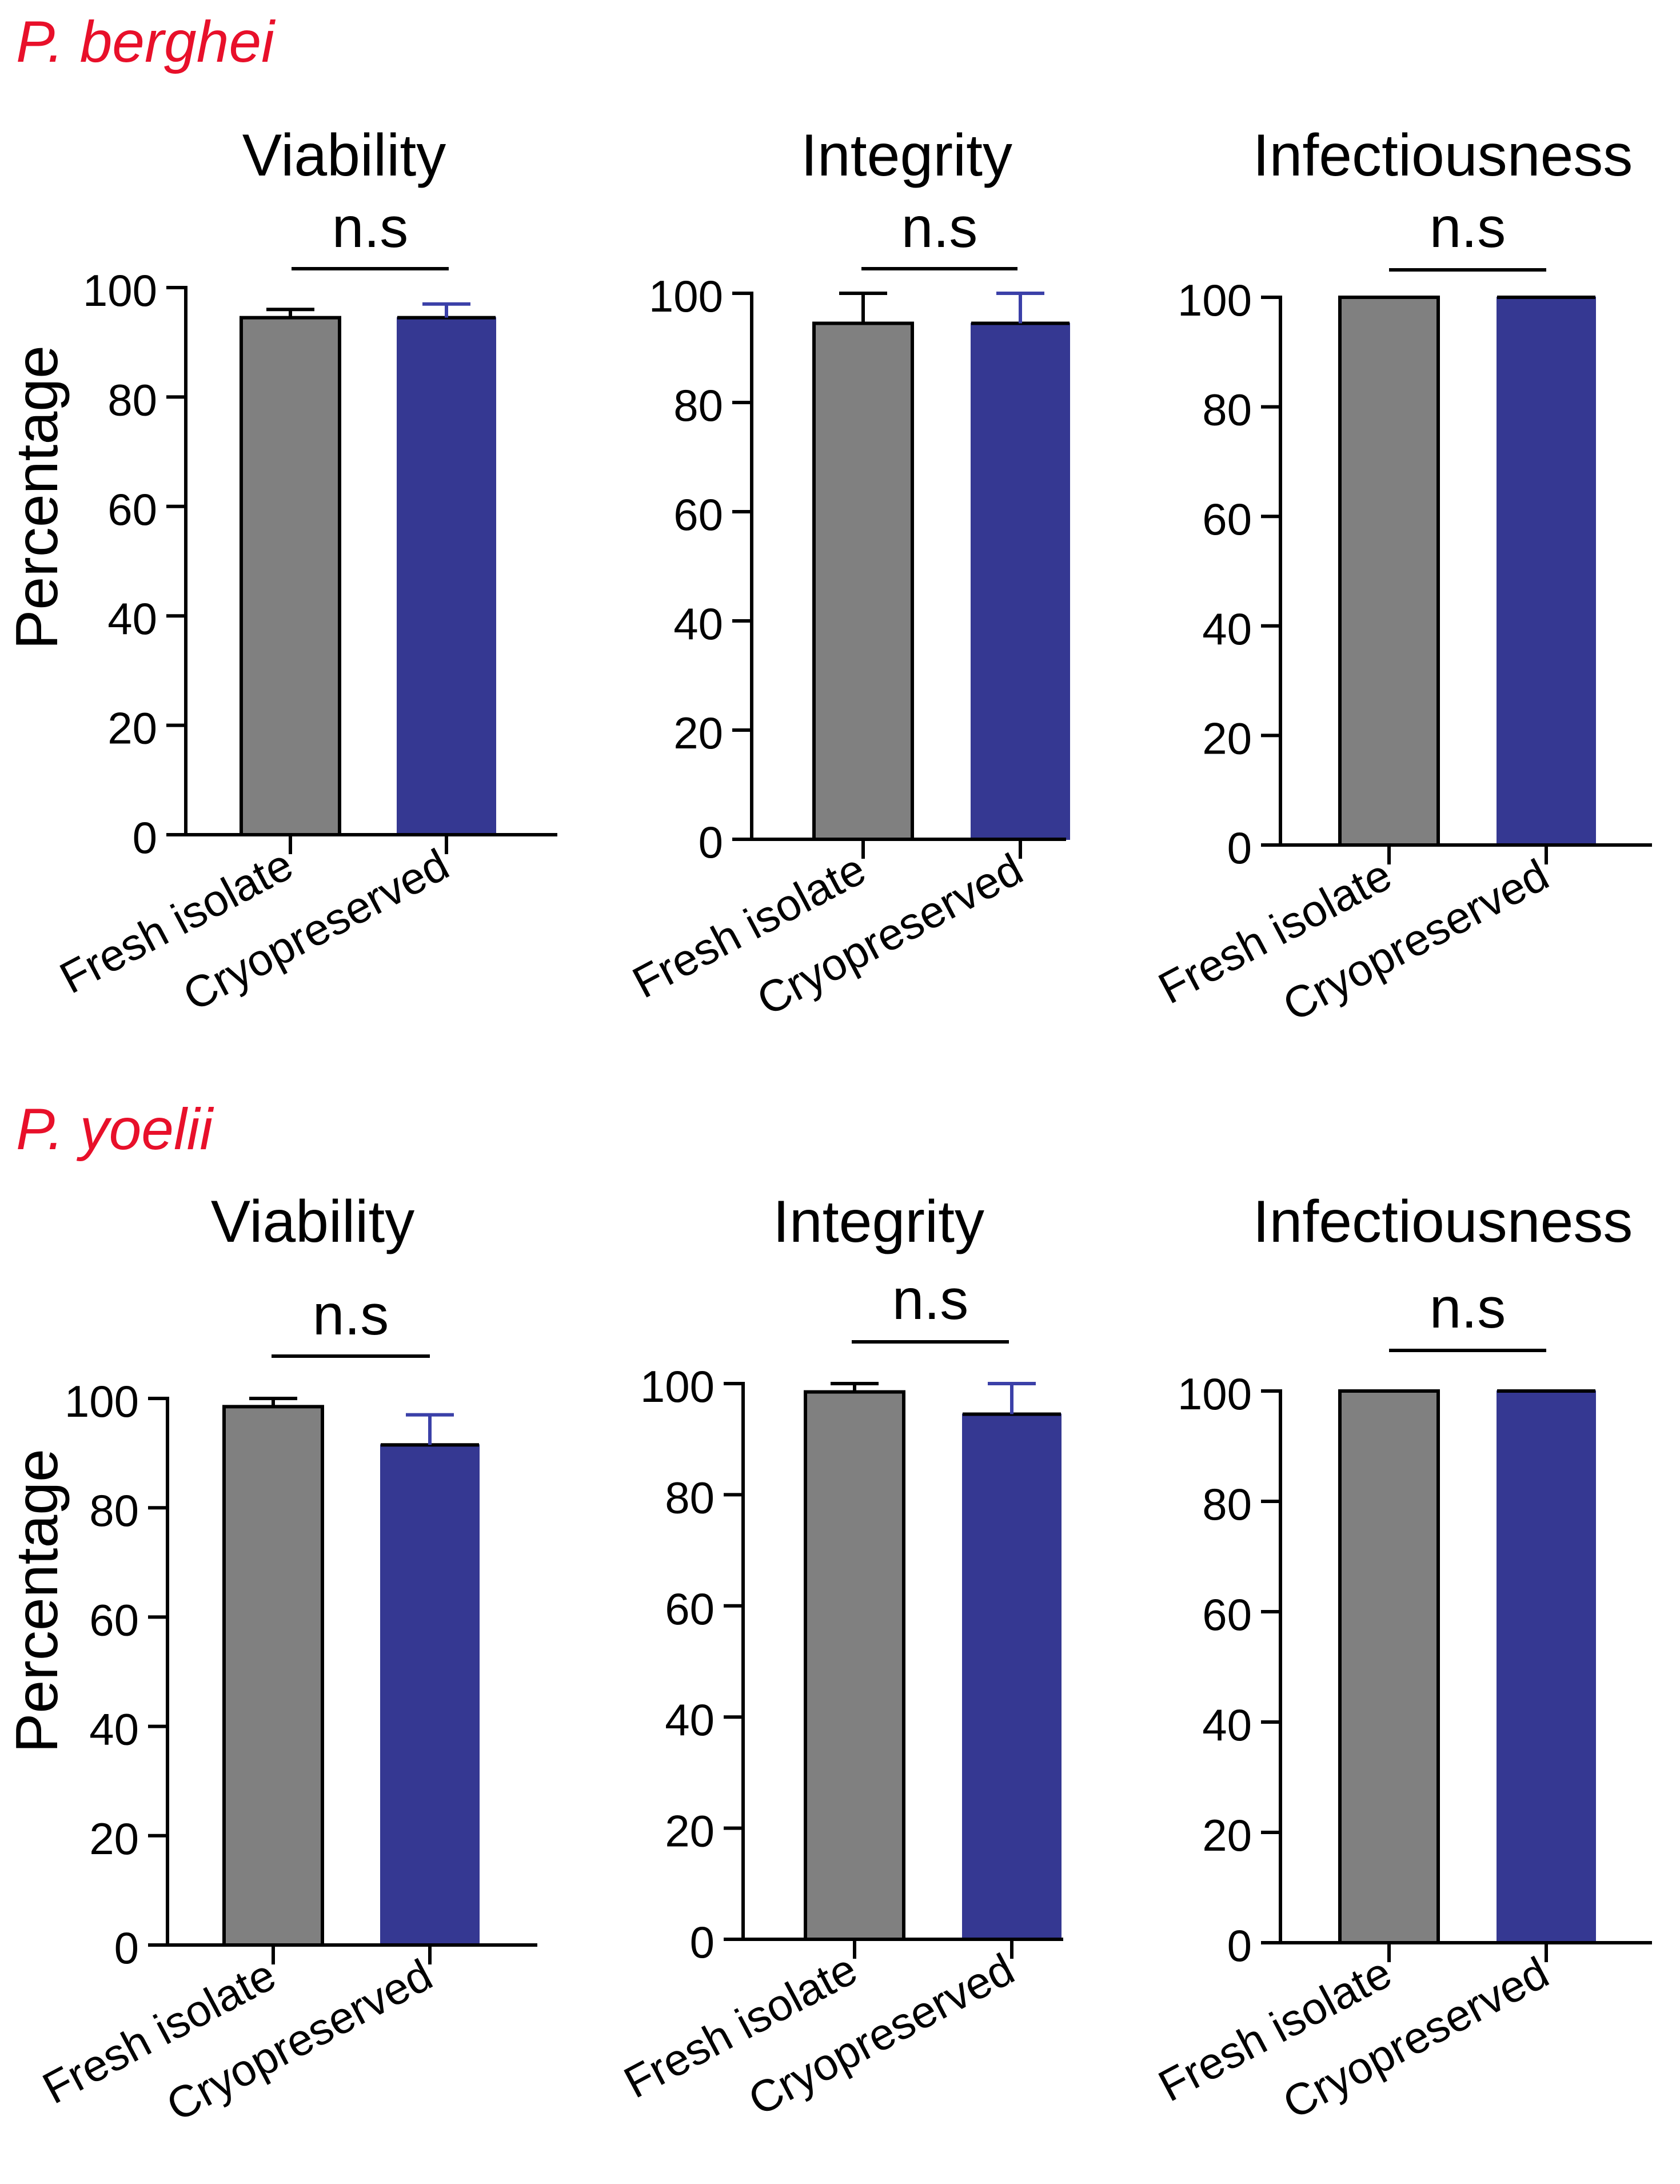 This screenshot has width=1680, height=2184. Describe the element at coordinates (146, 41) in the screenshot. I see `species-label-berghei: P. berghei` at that location.